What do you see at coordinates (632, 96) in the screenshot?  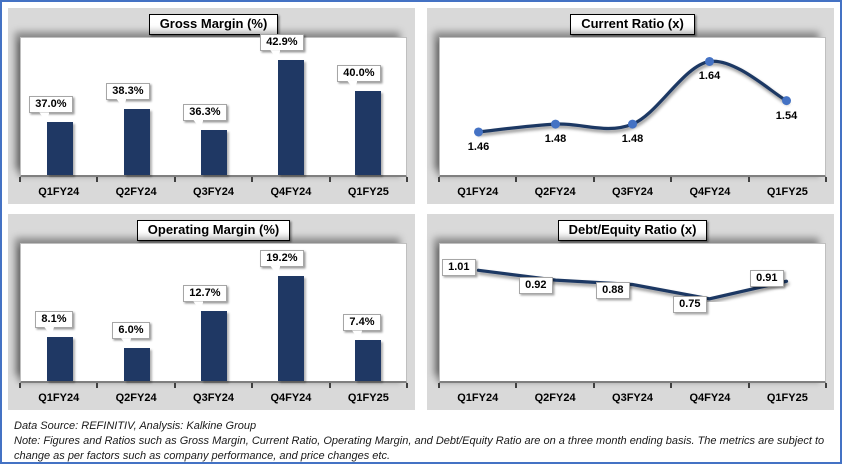 I see `line-series` at bounding box center [632, 96].